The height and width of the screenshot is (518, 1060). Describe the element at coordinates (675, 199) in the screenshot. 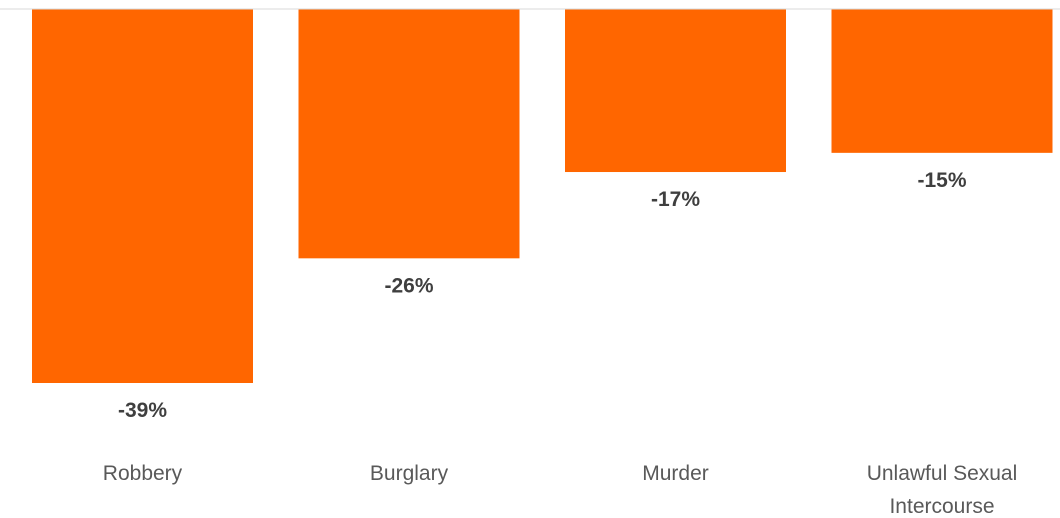

I see `data-label-murder: -17%` at that location.